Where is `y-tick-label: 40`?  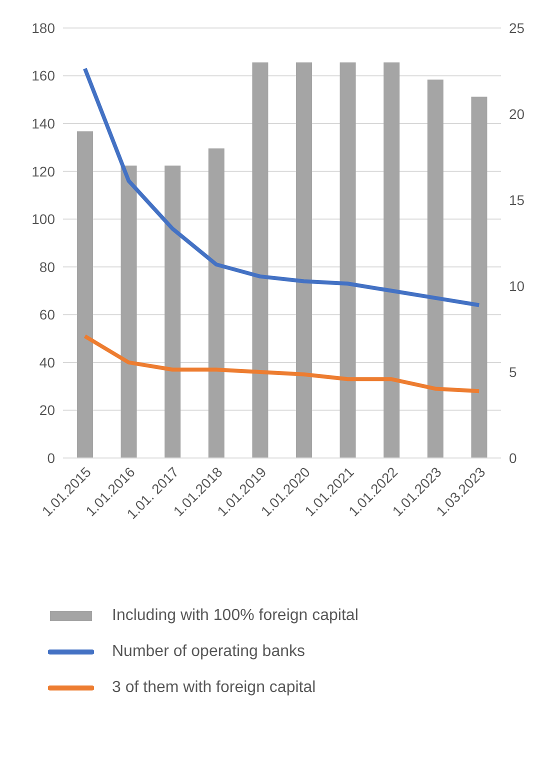
y-tick-label: 40 is located at coordinates (47, 362).